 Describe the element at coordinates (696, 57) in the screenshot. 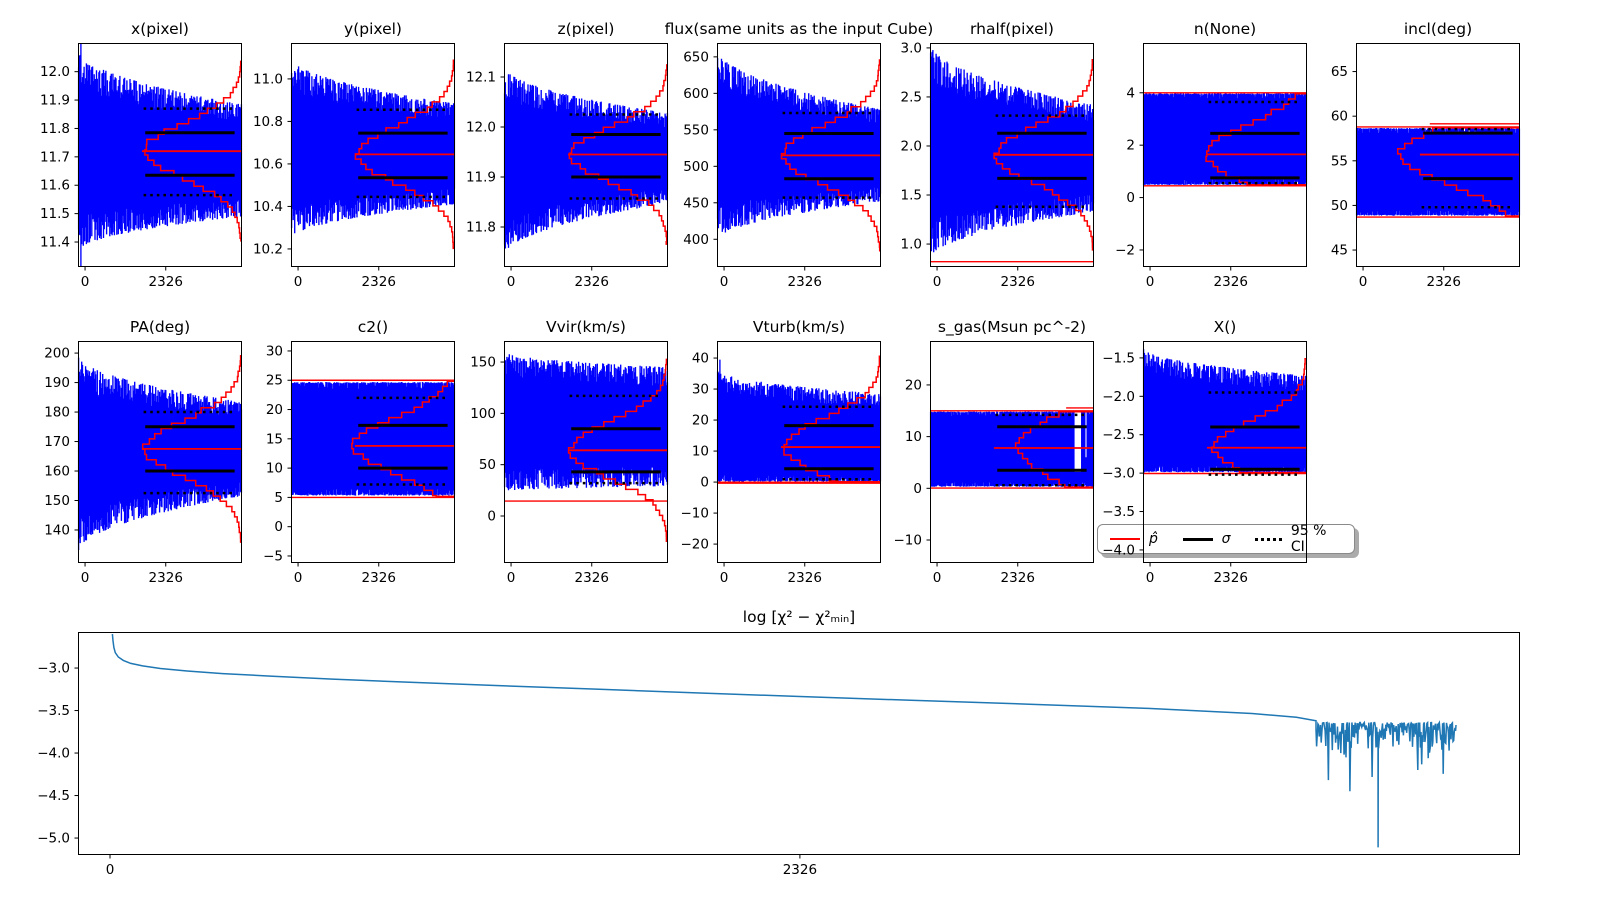

I see `y-tick-label: 650` at that location.